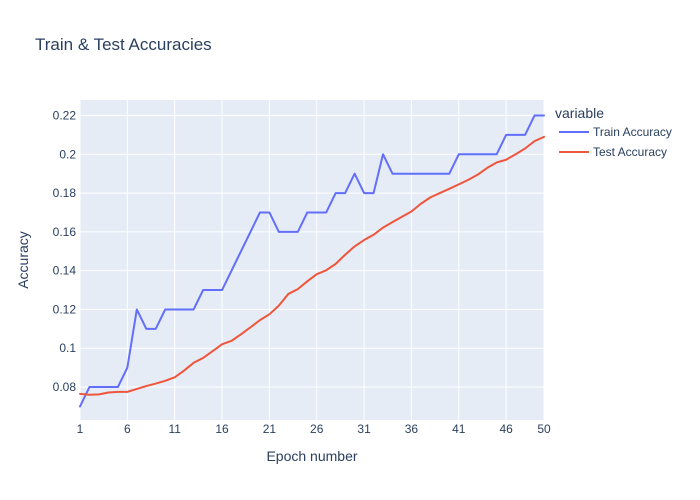 The image size is (700, 500). What do you see at coordinates (65, 116) in the screenshot?
I see `y-tick-label: 0.22` at bounding box center [65, 116].